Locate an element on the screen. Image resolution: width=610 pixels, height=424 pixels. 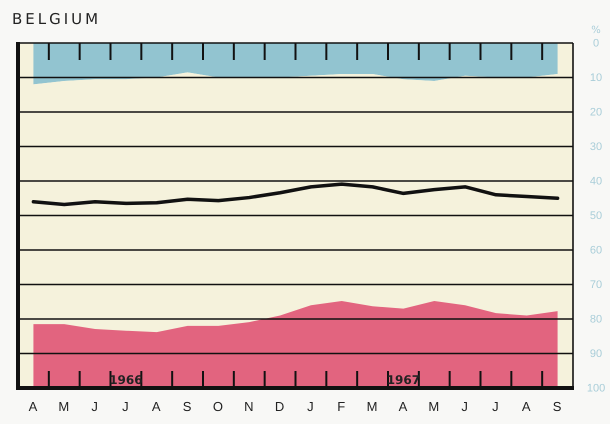
y-tick-label: 60 is located at coordinates (596, 250).